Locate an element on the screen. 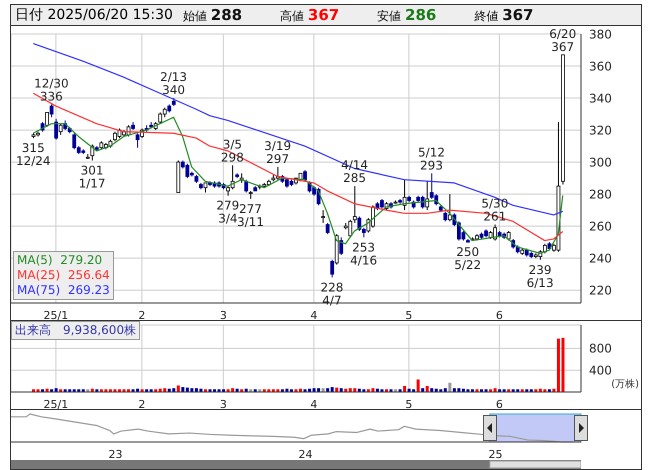 This screenshot has width=653, height=470. annotation: 12/30 336 is located at coordinates (51, 90).